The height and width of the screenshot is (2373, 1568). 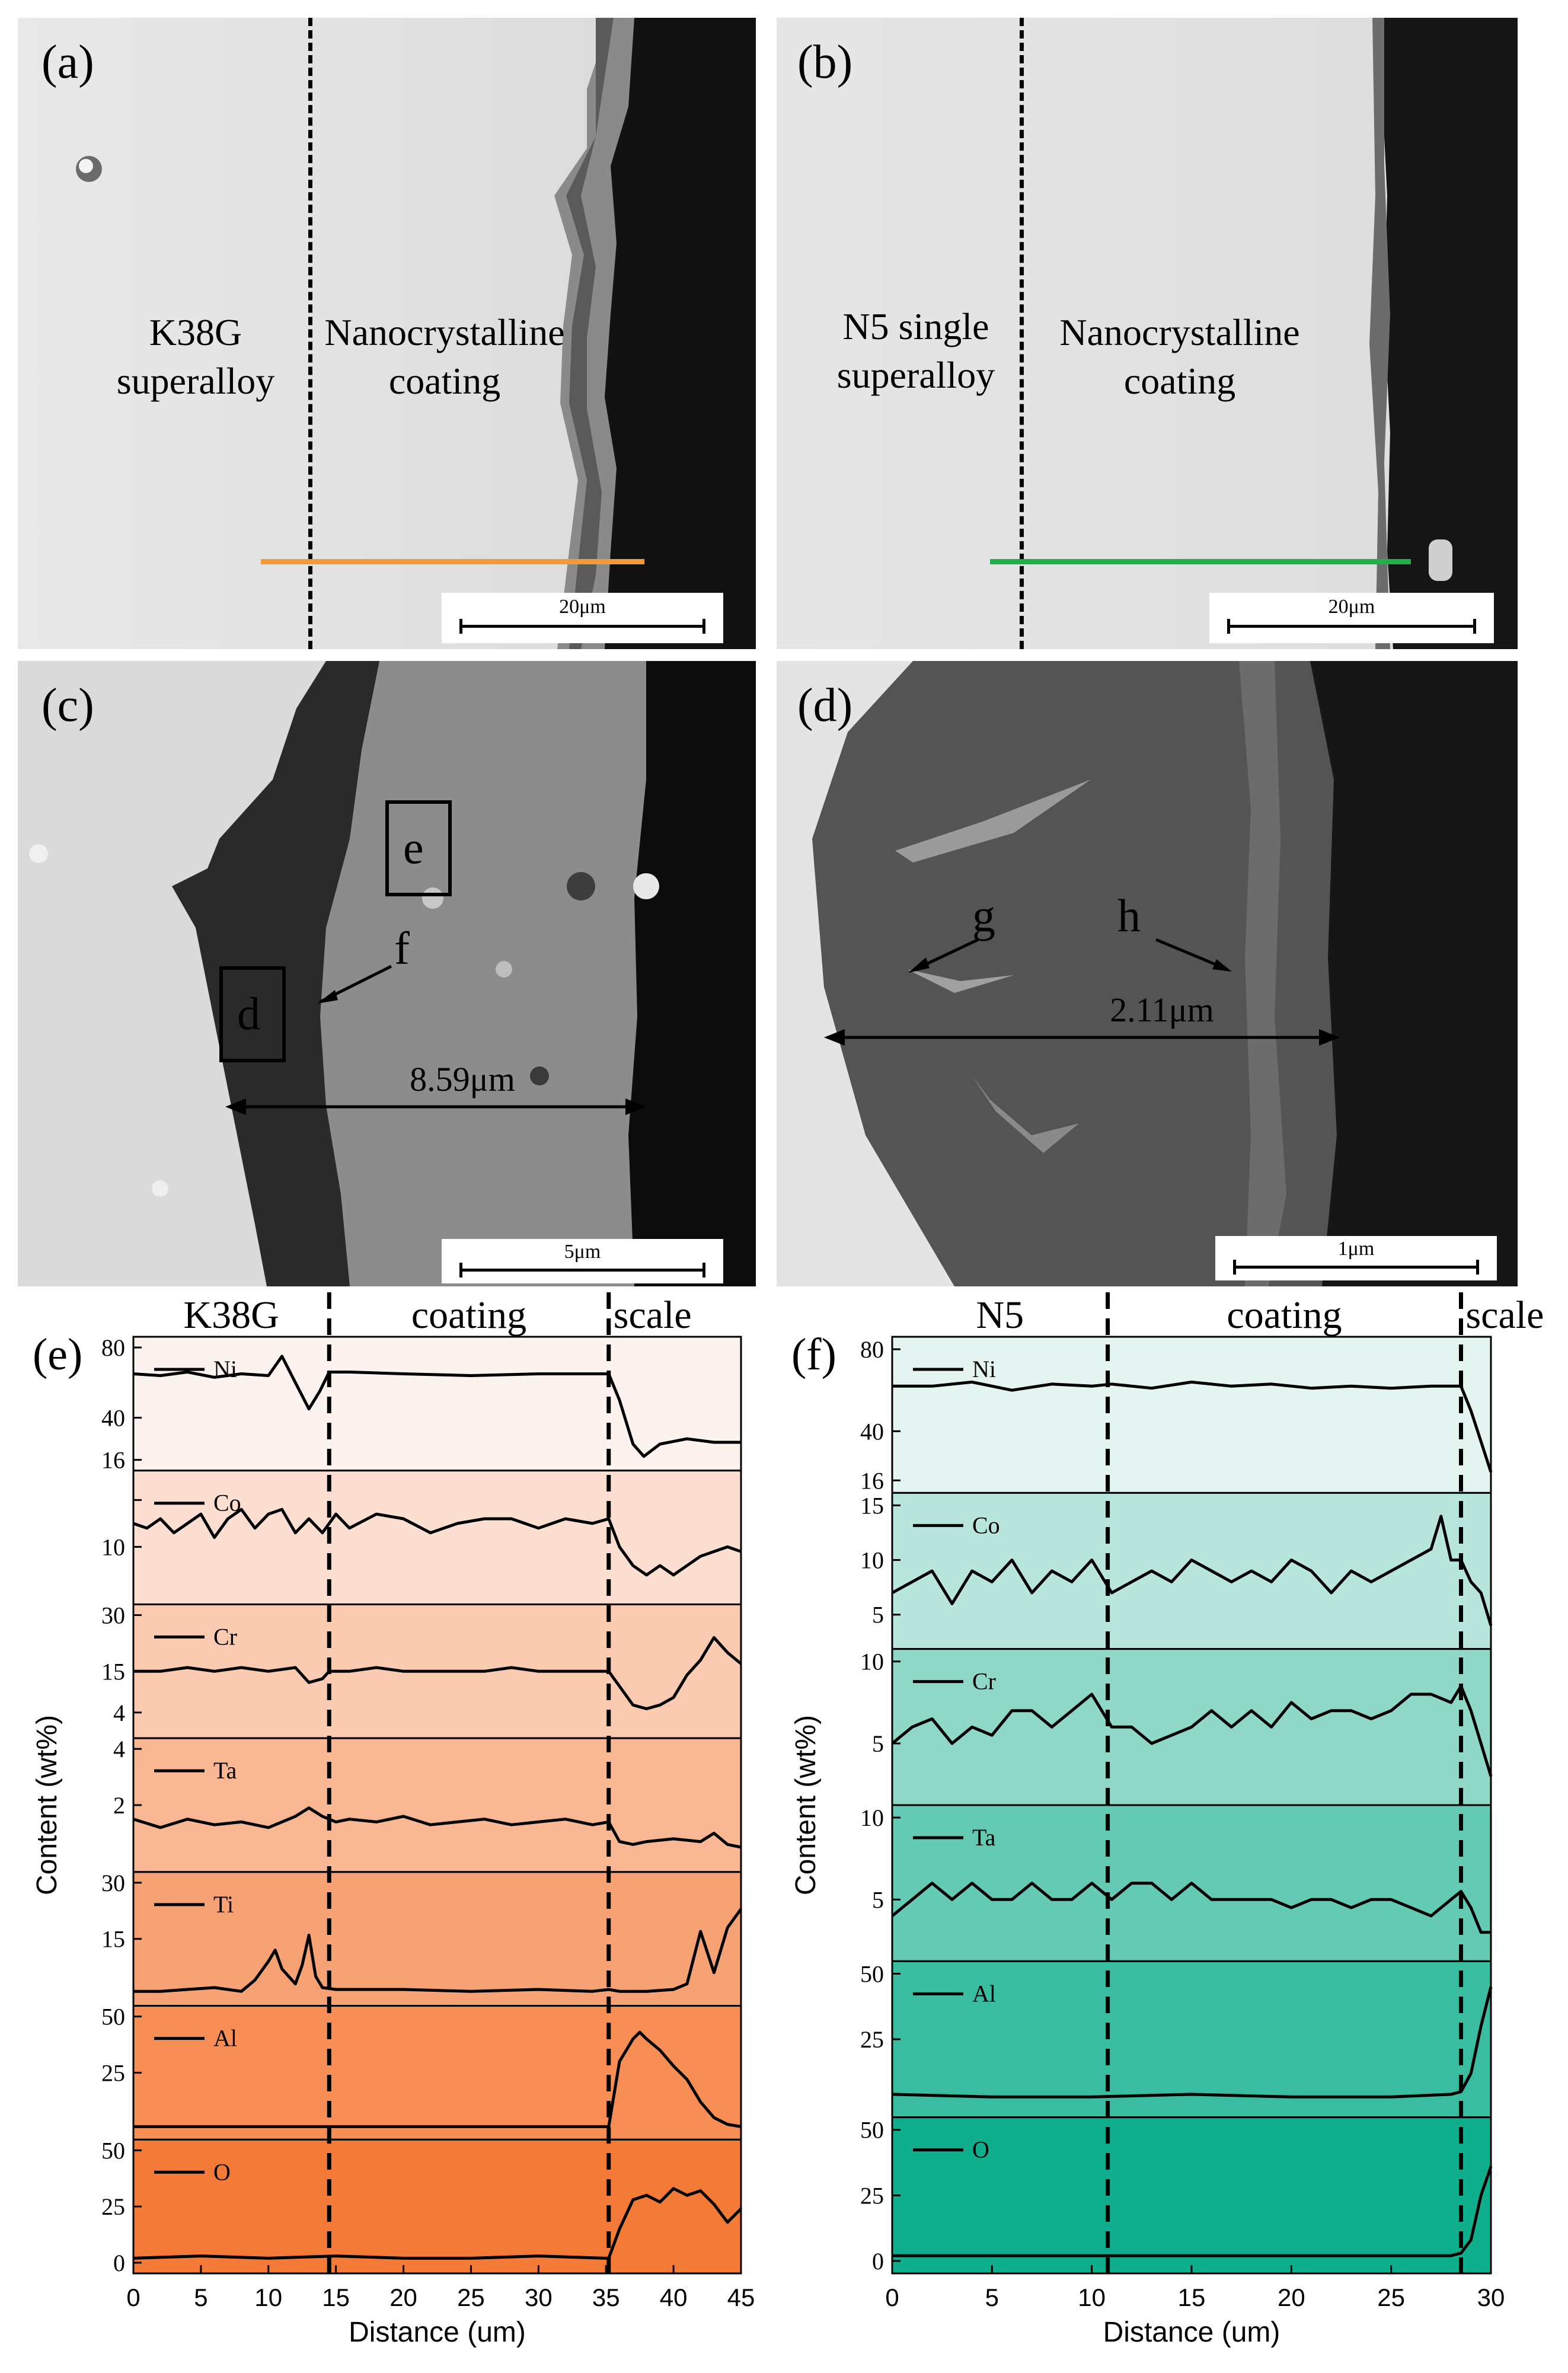 What do you see at coordinates (1162, 1010) in the screenshot?
I see `measure-label-d: 2.11μm` at bounding box center [1162, 1010].